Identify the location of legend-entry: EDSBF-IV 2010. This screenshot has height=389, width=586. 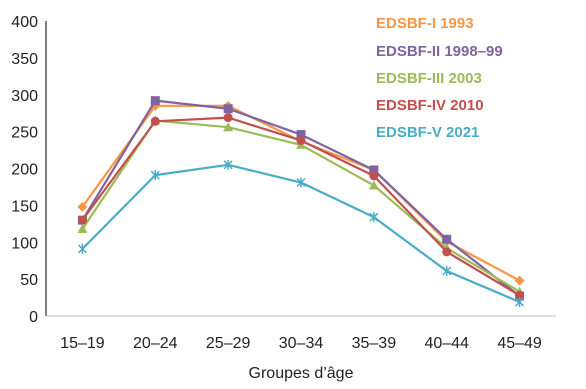
(430, 105).